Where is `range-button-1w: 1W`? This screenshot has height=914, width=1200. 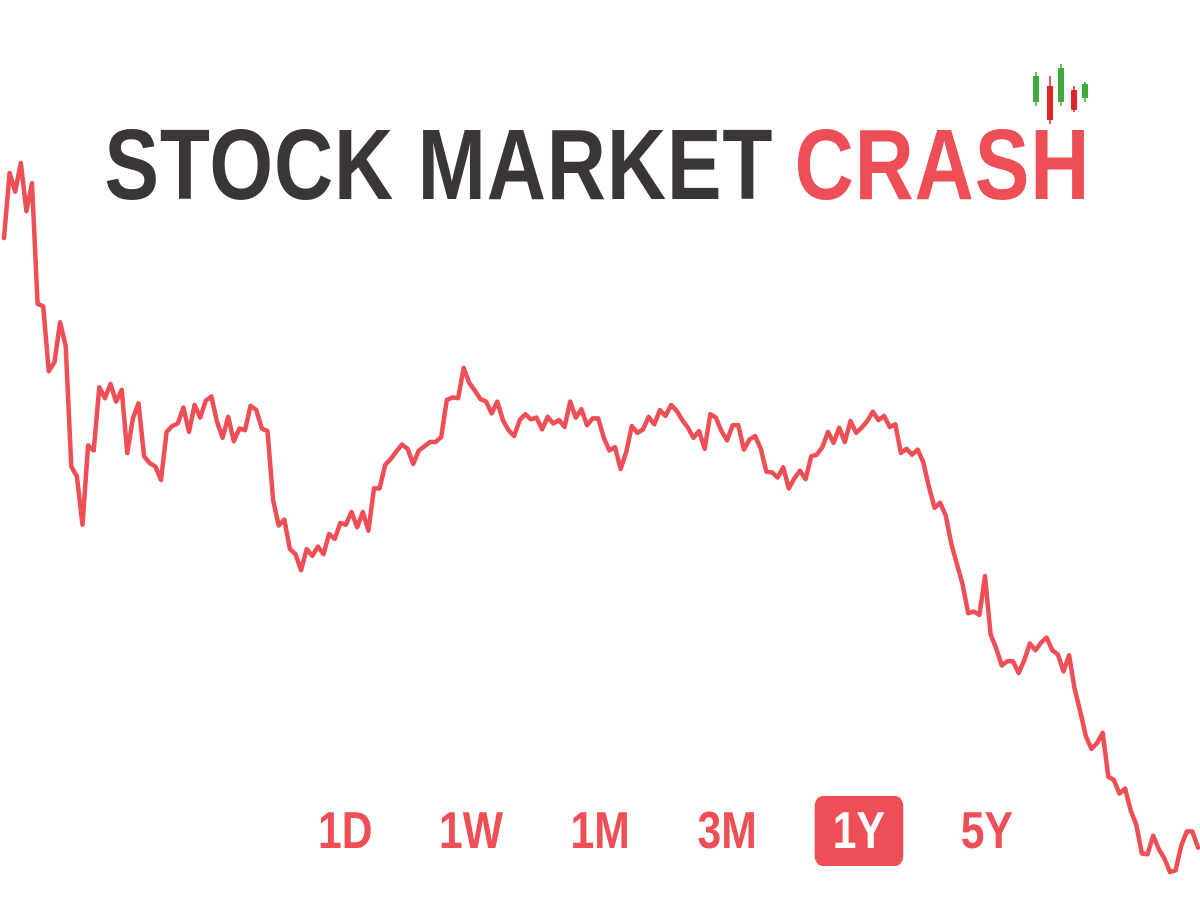
range-button-1w: 1W is located at coordinates (471, 831).